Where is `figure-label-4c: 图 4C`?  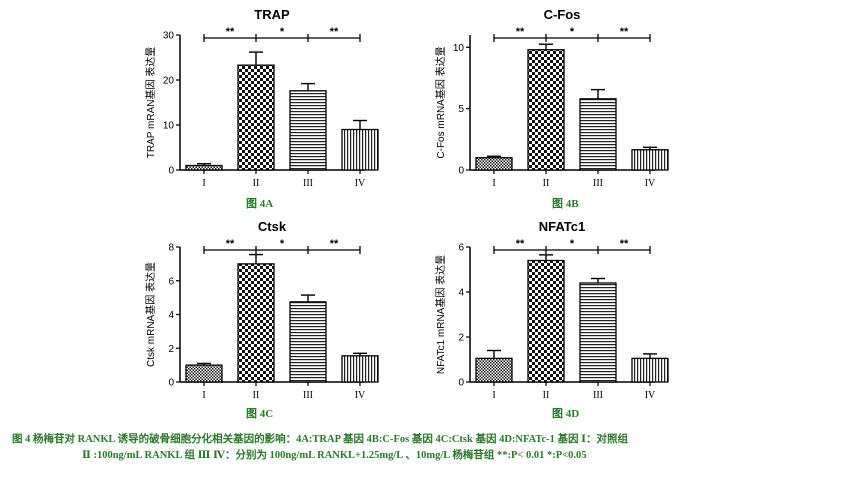 figure-label-4c: 图 4C is located at coordinates (260, 414).